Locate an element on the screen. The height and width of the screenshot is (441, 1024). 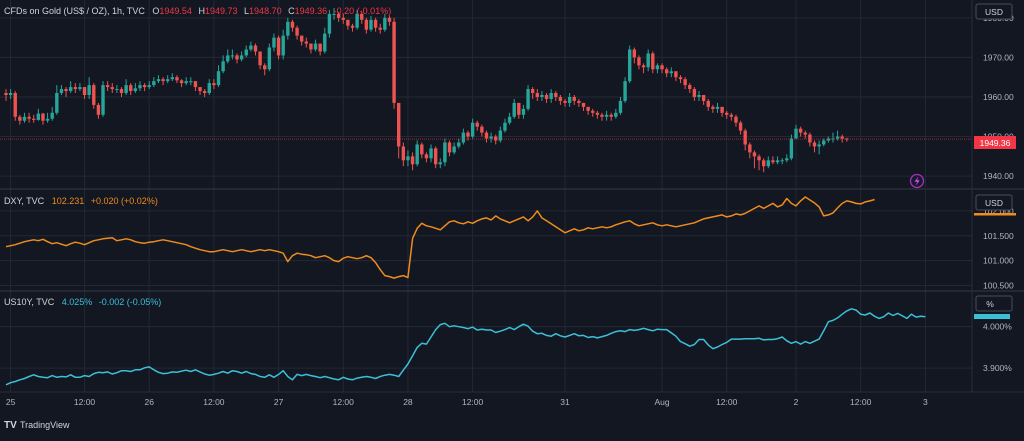
lightning-badge is located at coordinates (917, 181).